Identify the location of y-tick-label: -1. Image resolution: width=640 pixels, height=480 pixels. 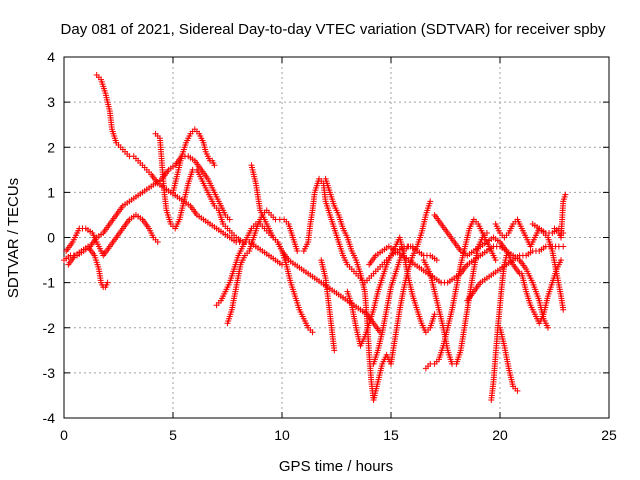
(49, 283).